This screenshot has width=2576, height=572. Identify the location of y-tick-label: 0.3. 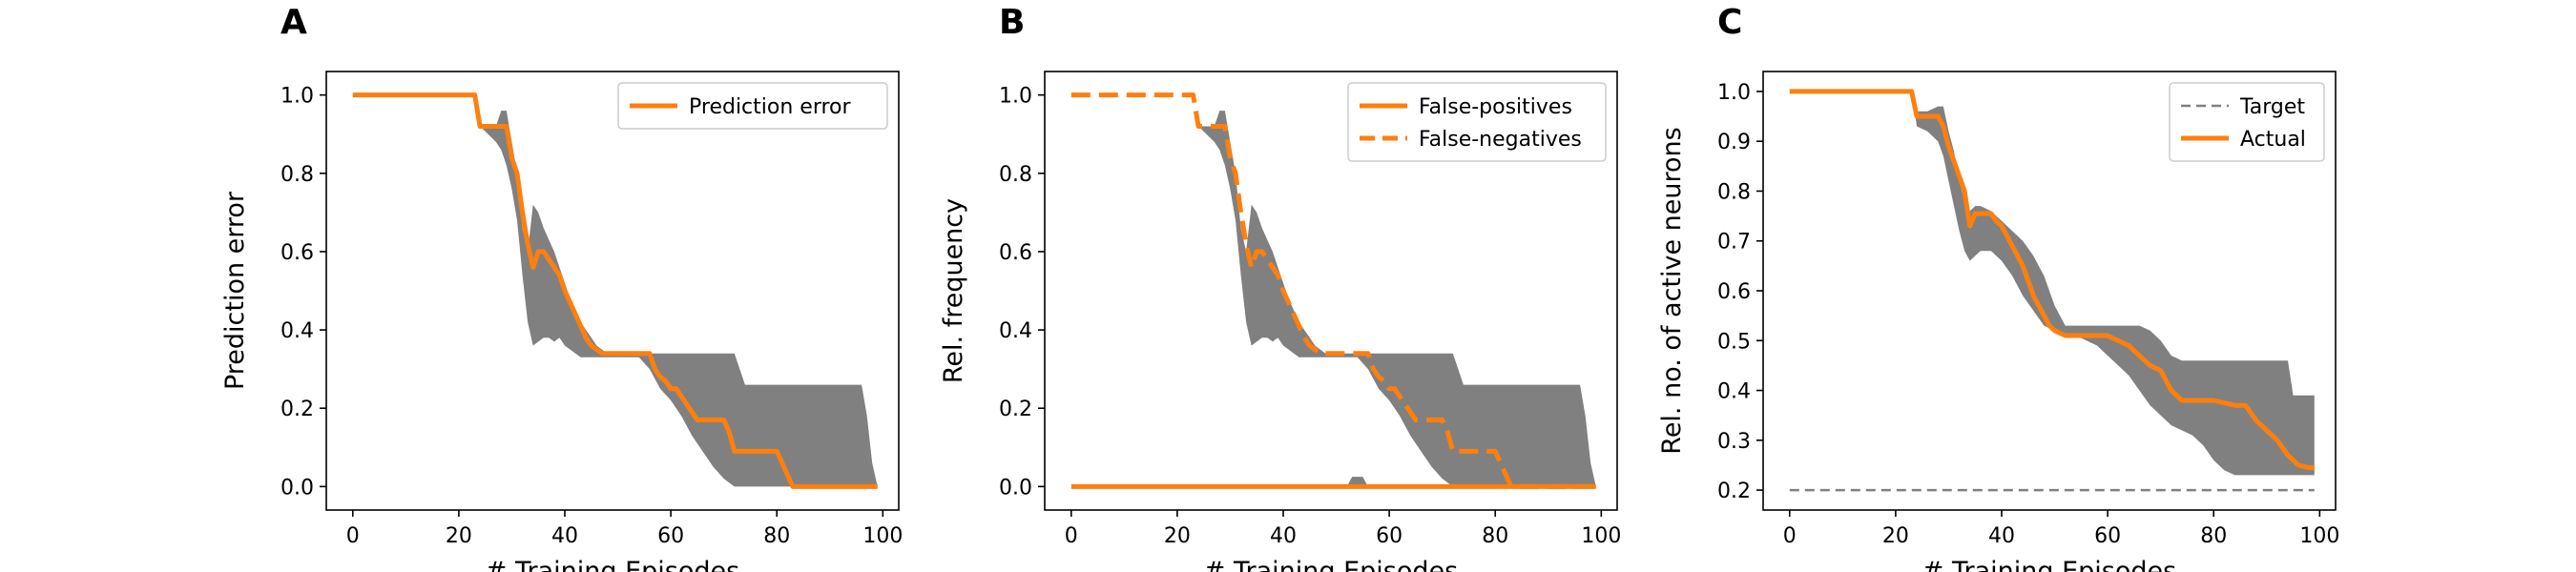
(1734, 442).